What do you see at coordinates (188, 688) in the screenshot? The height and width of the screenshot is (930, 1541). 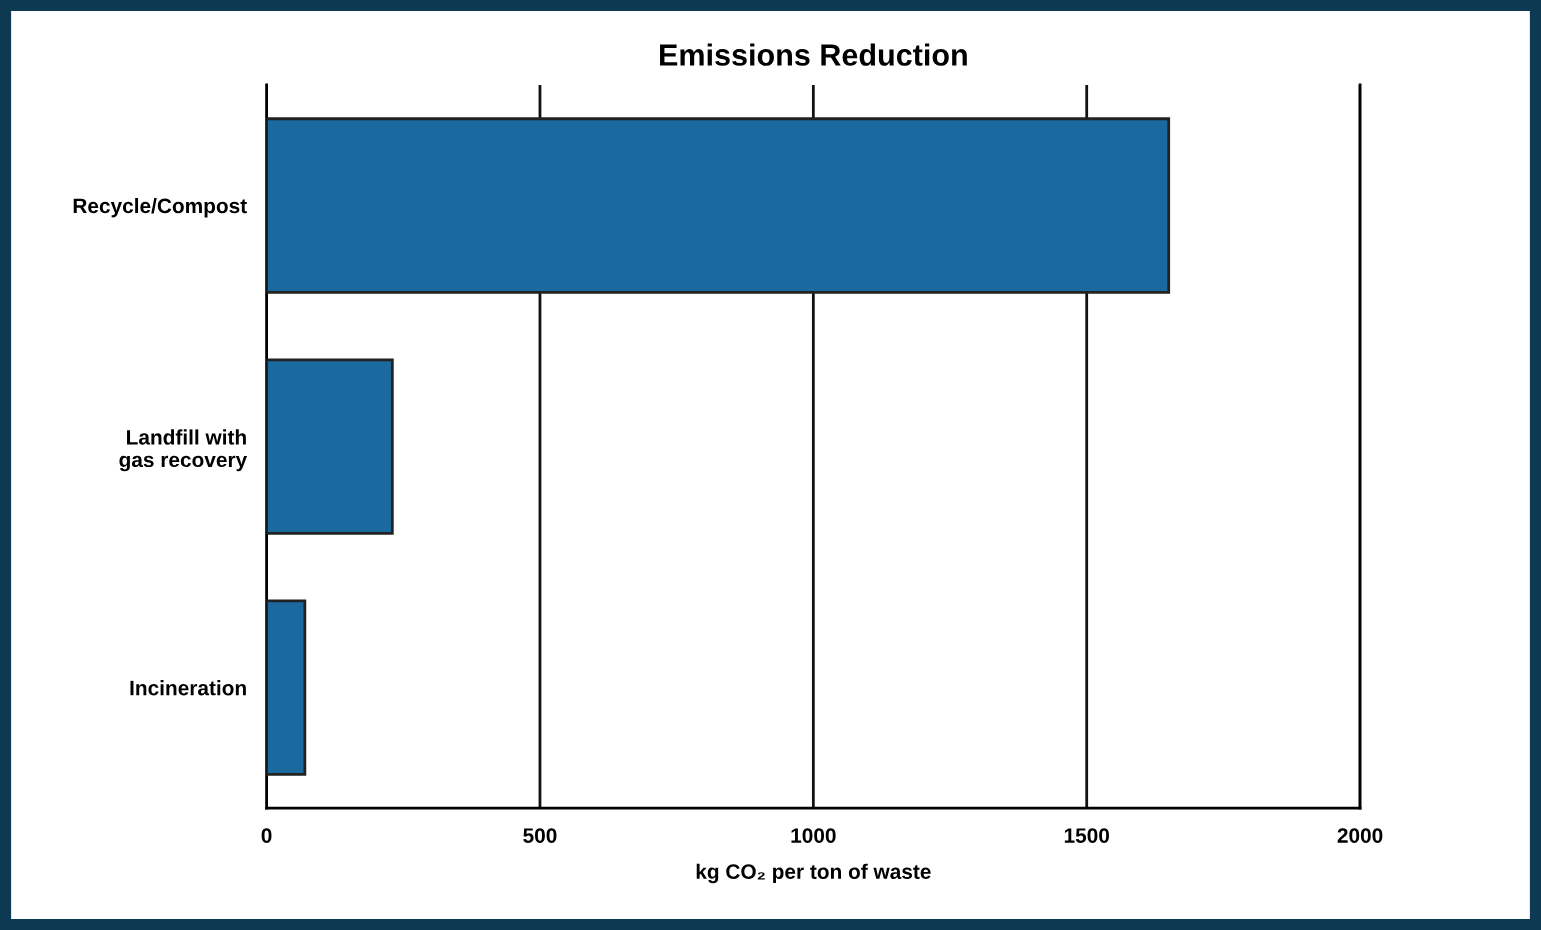 I see `y-tick-label: Incineration` at bounding box center [188, 688].